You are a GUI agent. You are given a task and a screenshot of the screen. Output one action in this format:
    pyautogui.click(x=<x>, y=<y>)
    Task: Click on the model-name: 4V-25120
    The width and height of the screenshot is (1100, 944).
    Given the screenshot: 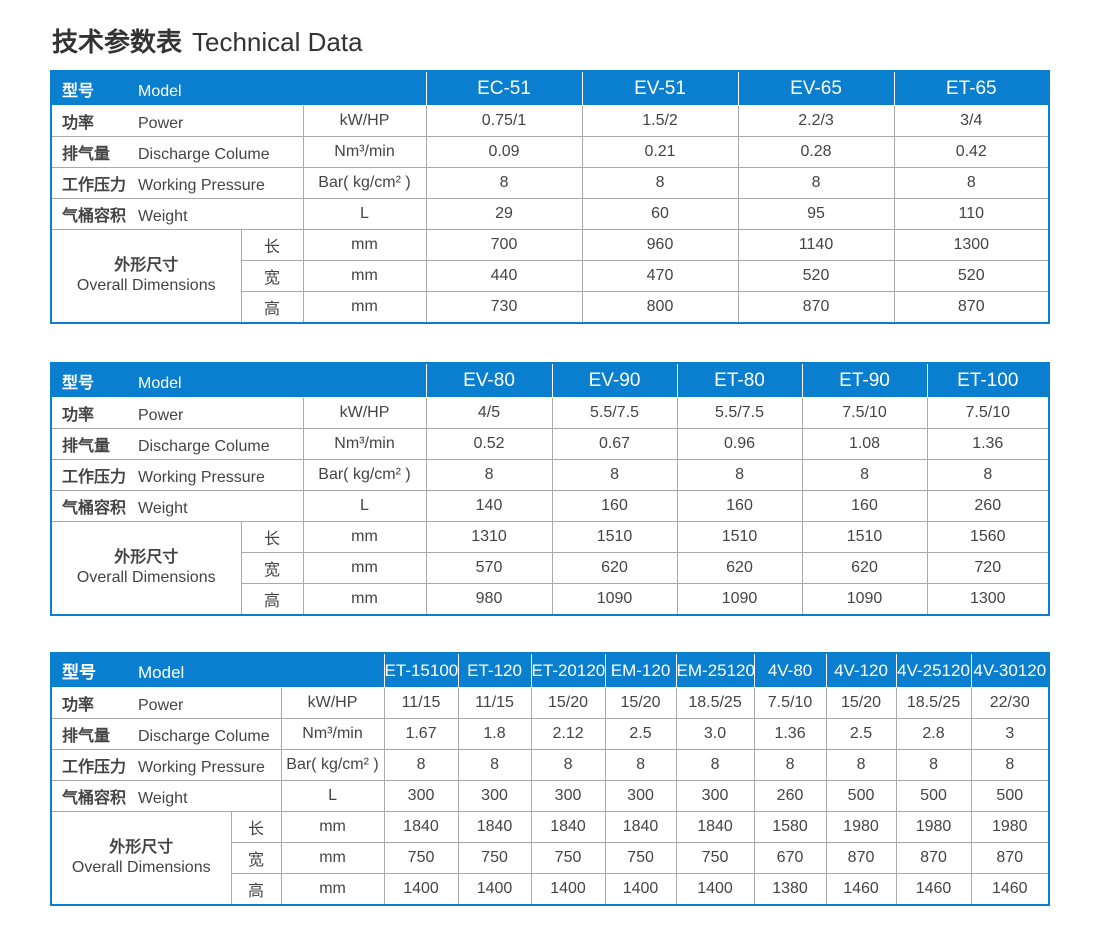 What is the action you would take?
    pyautogui.click(x=933, y=670)
    